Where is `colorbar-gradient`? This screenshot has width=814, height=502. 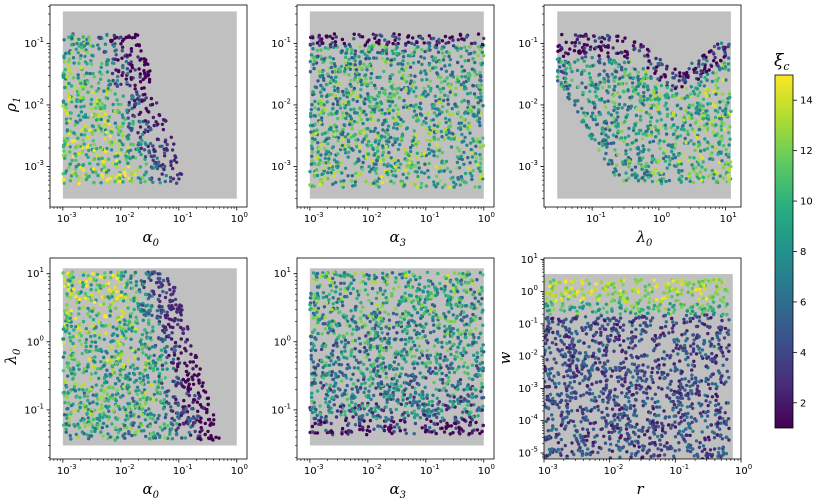
colorbar-gradient is located at coordinates (784, 251).